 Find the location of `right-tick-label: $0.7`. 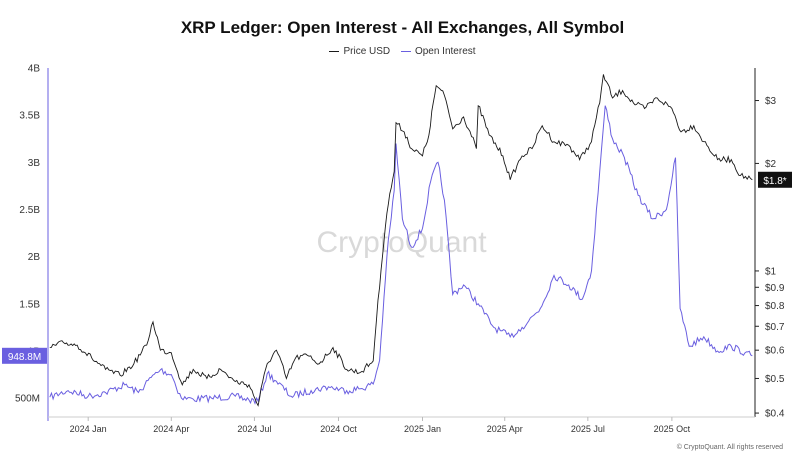

right-tick-label: $0.7 is located at coordinates (775, 327).